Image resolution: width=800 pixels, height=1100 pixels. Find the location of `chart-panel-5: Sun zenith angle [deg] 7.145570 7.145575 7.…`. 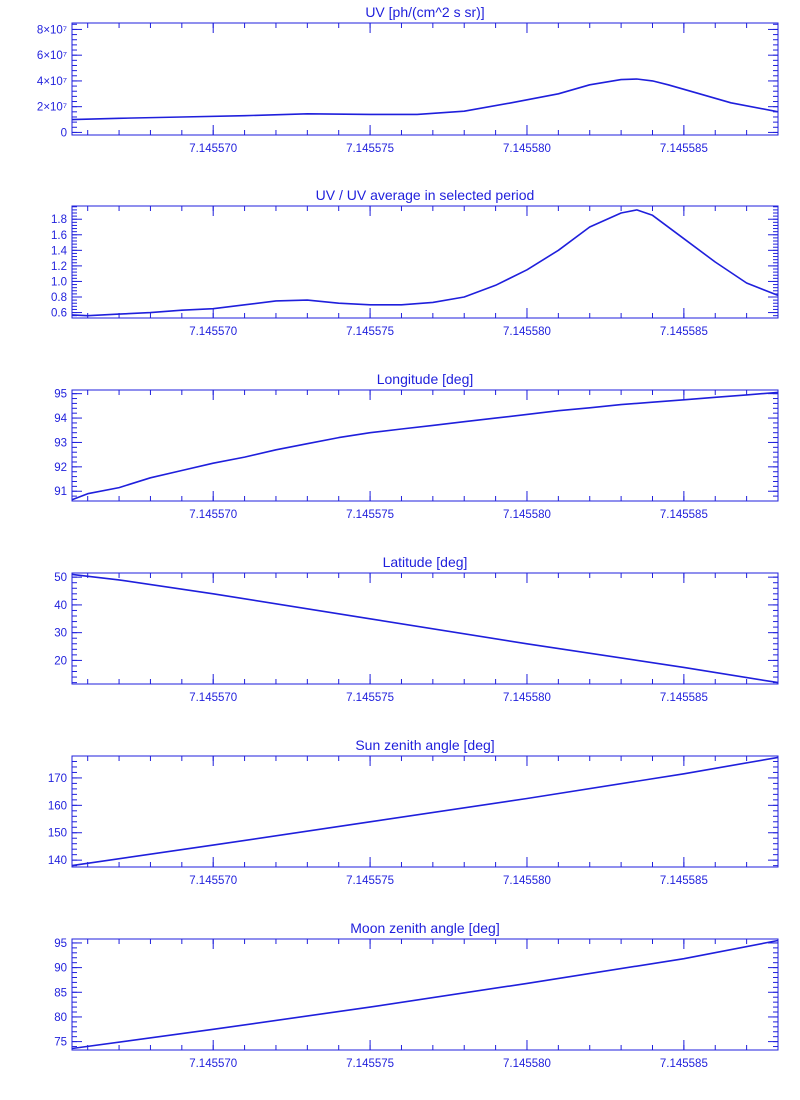

chart-panel-5: Sun zenith angle [deg] 7.145570 7.145575 7.… is located at coordinates (413, 812).